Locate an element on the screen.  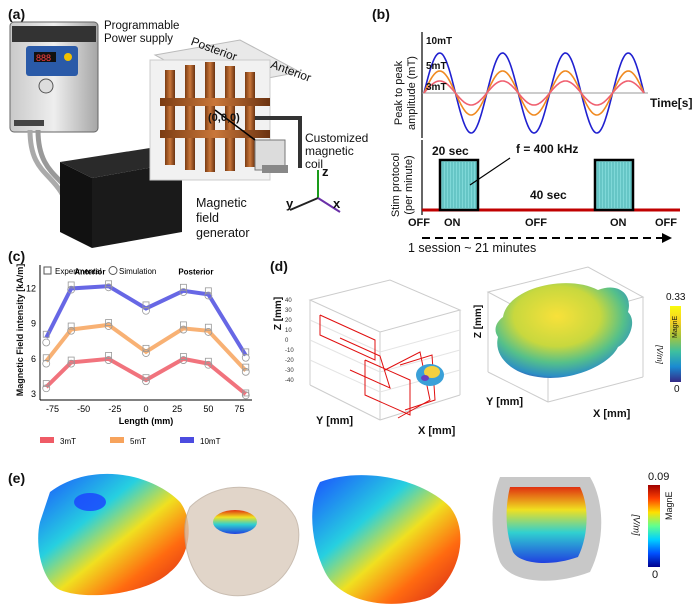
coil-label: Customized magnetic coil is located at coordinates (337, 151).